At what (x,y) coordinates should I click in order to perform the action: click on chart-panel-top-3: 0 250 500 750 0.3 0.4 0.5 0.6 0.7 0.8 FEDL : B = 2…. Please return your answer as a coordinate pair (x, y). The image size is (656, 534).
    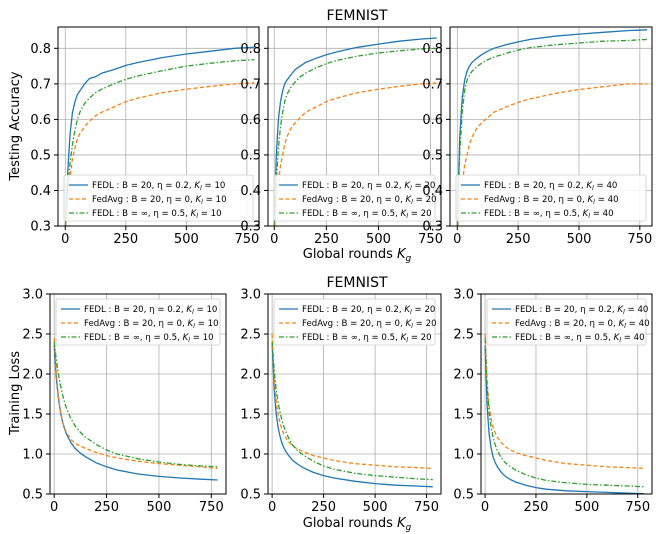
    Looking at the image, I should click on (537, 136).